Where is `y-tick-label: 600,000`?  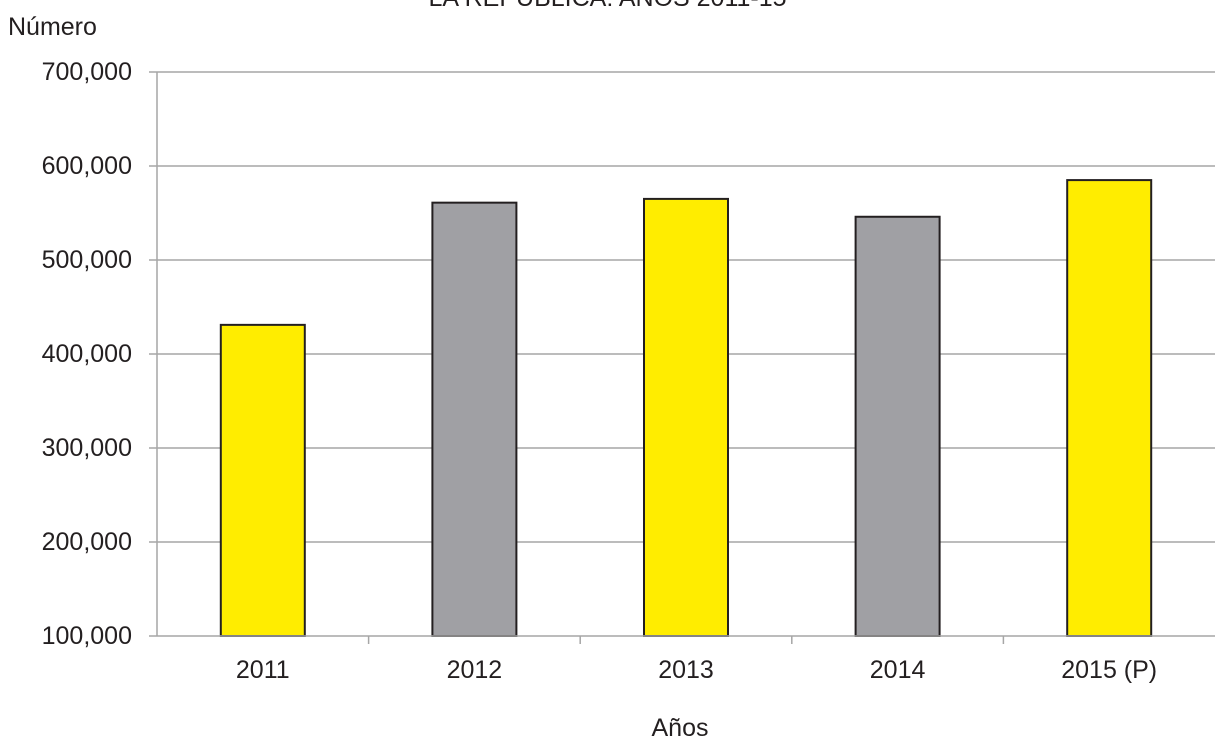
y-tick-label: 600,000 is located at coordinates (86, 166).